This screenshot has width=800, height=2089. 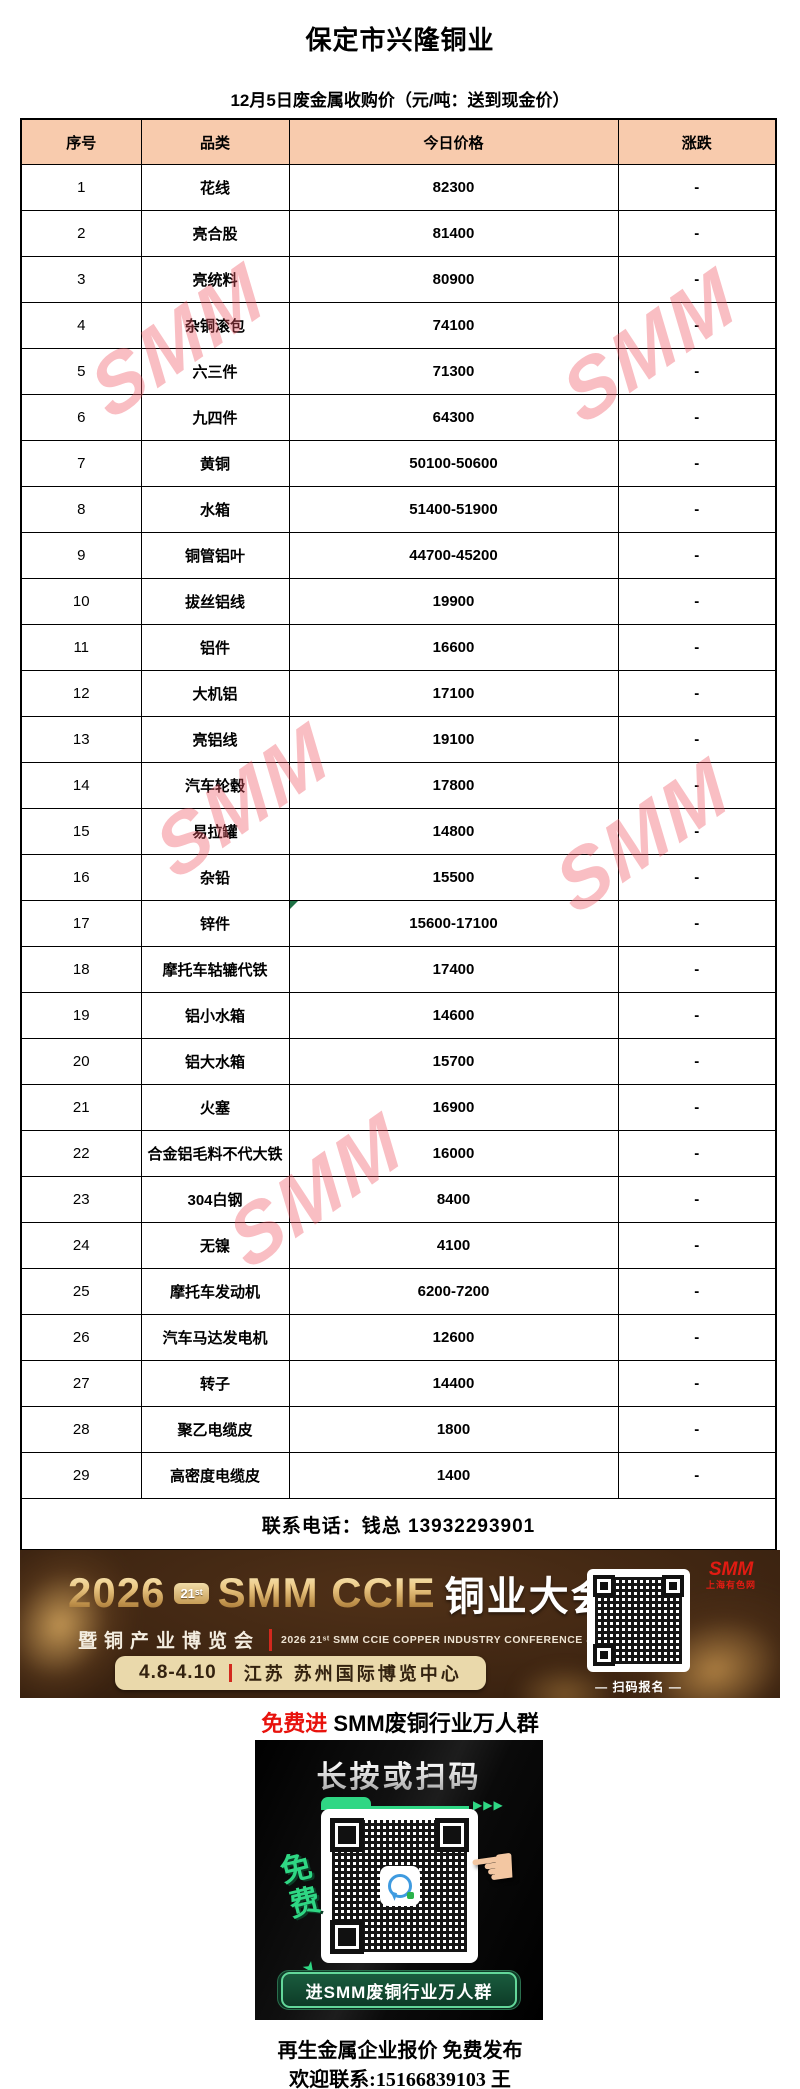 What do you see at coordinates (398, 1245) in the screenshot?
I see `table-row: 24 无镍 4100-` at bounding box center [398, 1245].